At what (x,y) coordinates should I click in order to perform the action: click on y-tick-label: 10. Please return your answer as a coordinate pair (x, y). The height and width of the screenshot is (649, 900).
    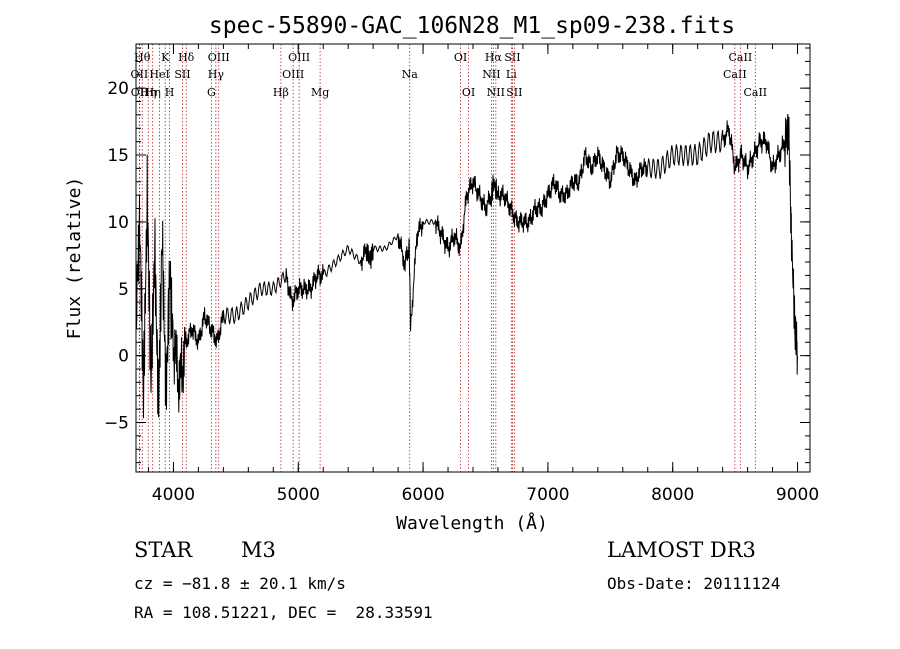
    Looking at the image, I should click on (118, 223).